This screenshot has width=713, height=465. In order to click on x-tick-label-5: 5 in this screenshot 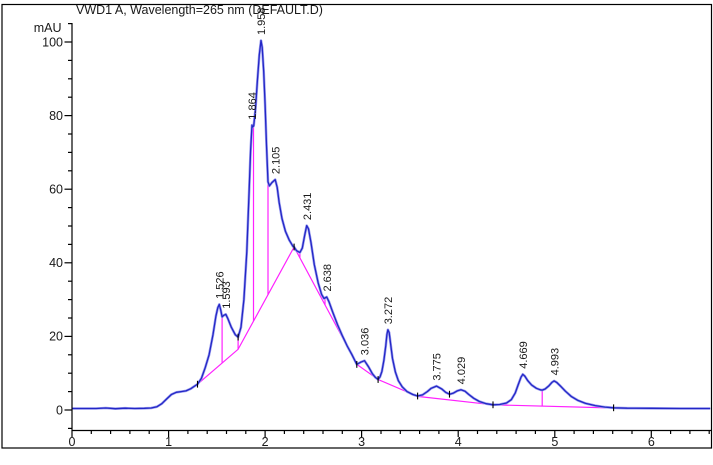, I will do `click(554, 442)`.